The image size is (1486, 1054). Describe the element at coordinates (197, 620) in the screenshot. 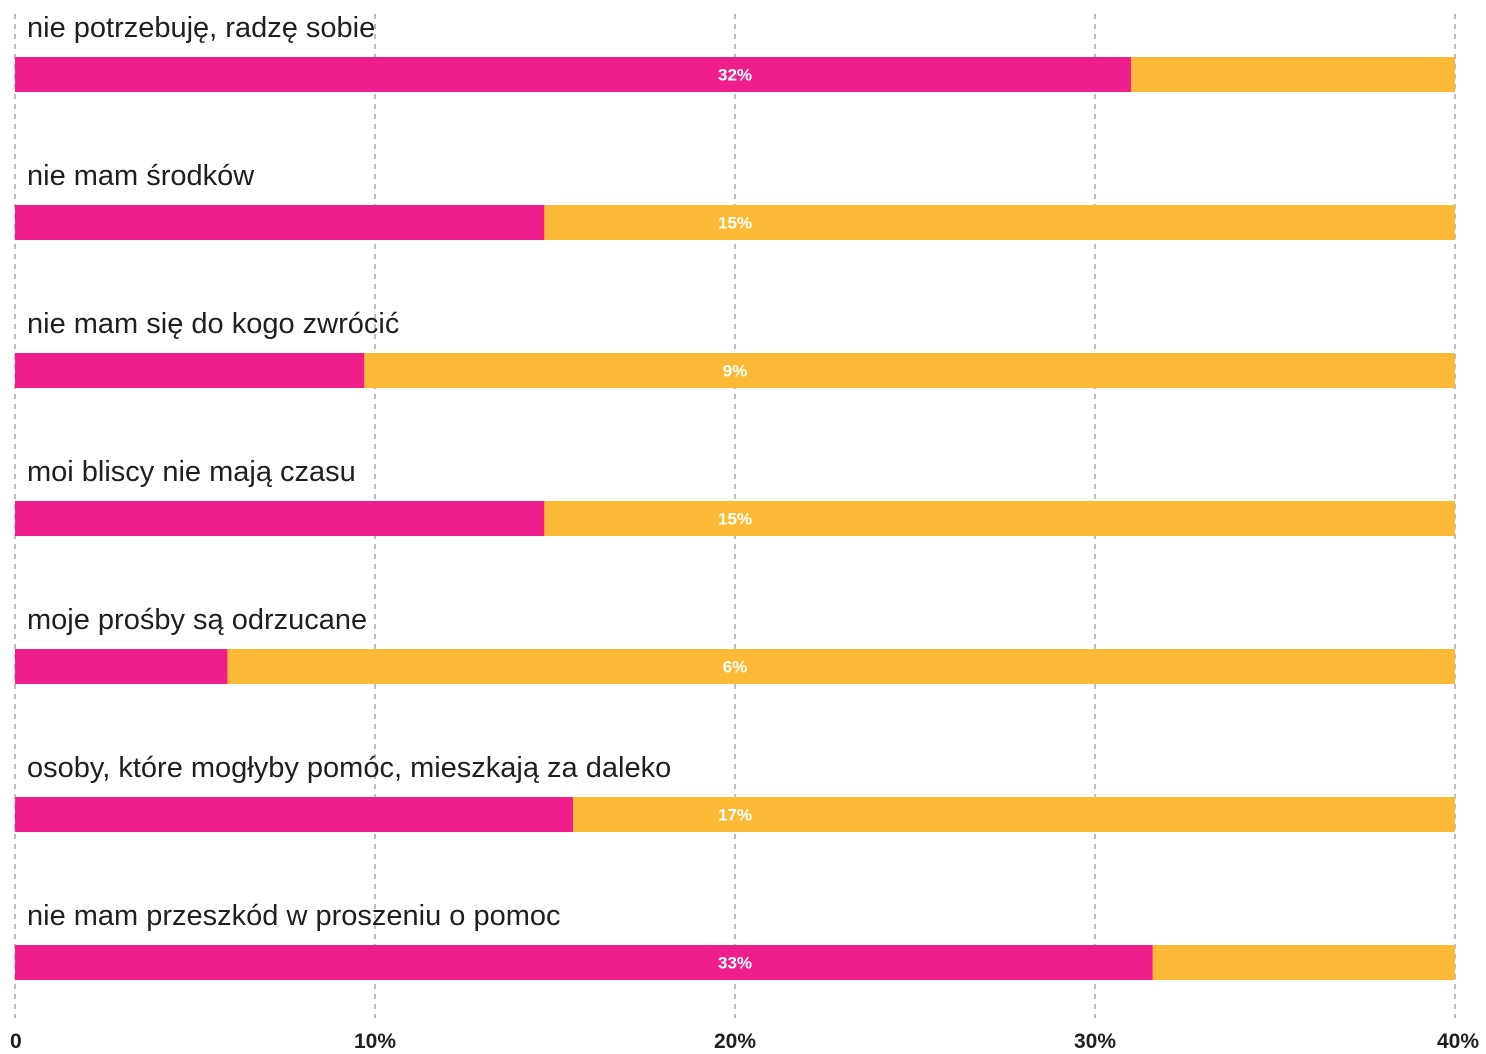

I see `category-label: moje prośby są odrzucane` at that location.